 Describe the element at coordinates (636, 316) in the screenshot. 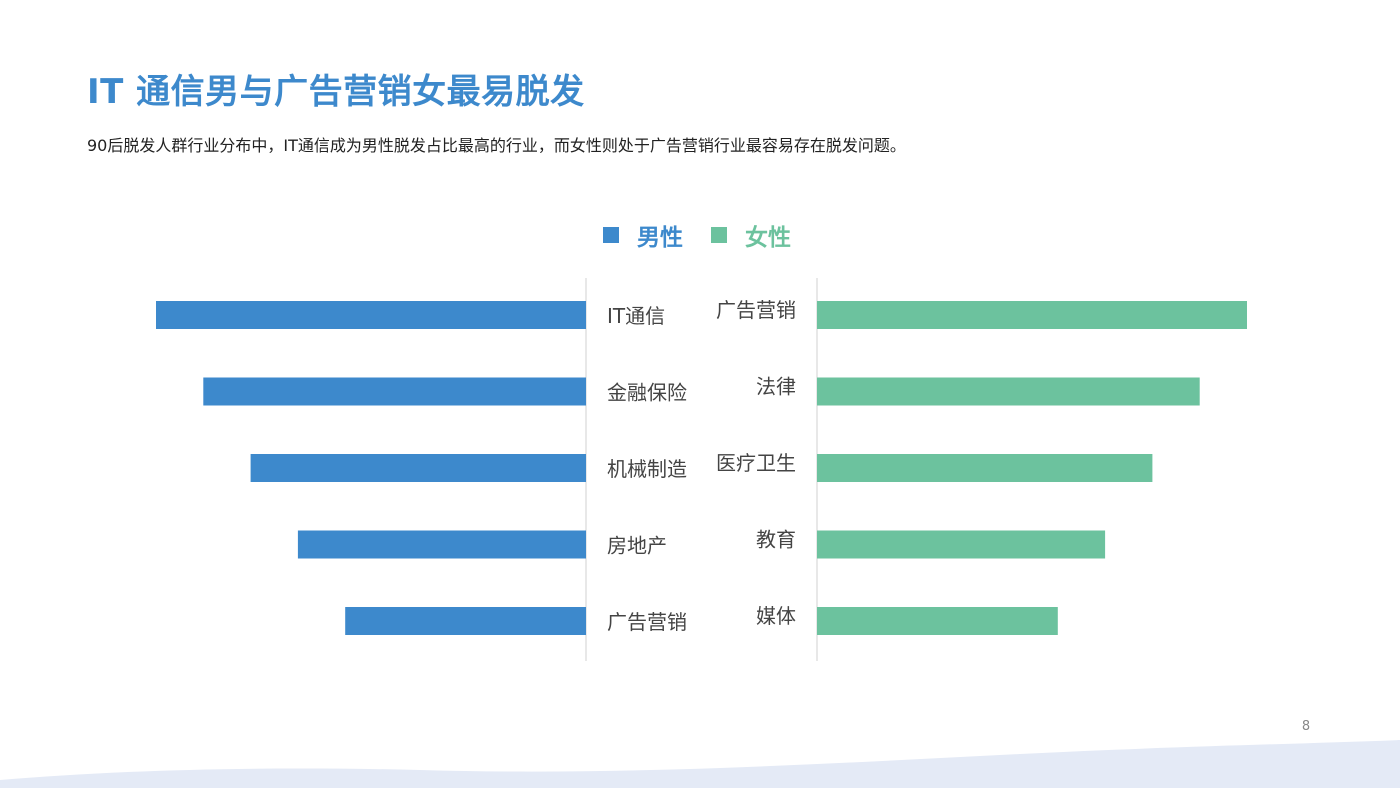

I see `category-label-male-1: IT通信` at that location.